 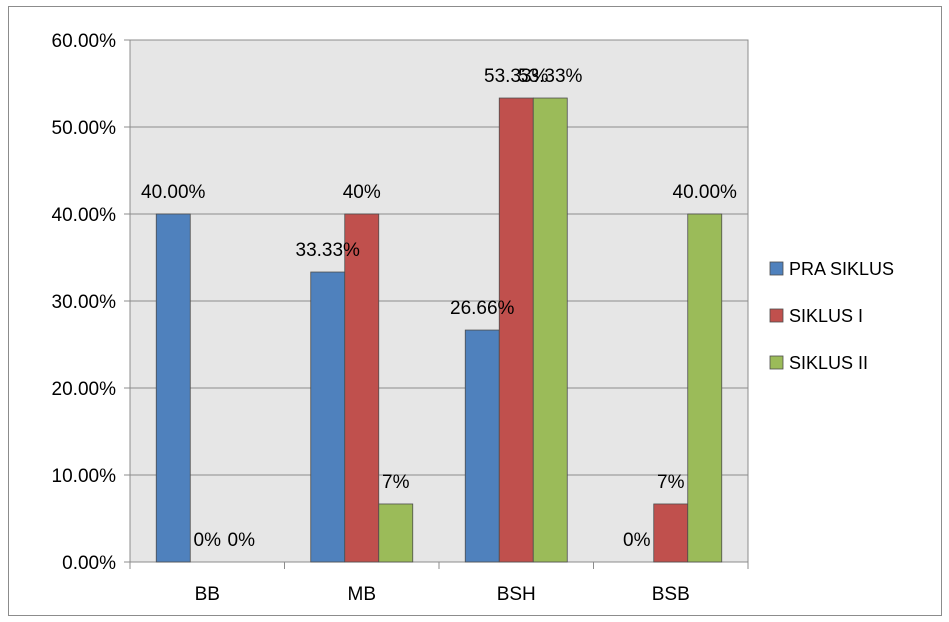 What do you see at coordinates (84, 215) in the screenshot?
I see `y-tick-label: 40.00%` at bounding box center [84, 215].